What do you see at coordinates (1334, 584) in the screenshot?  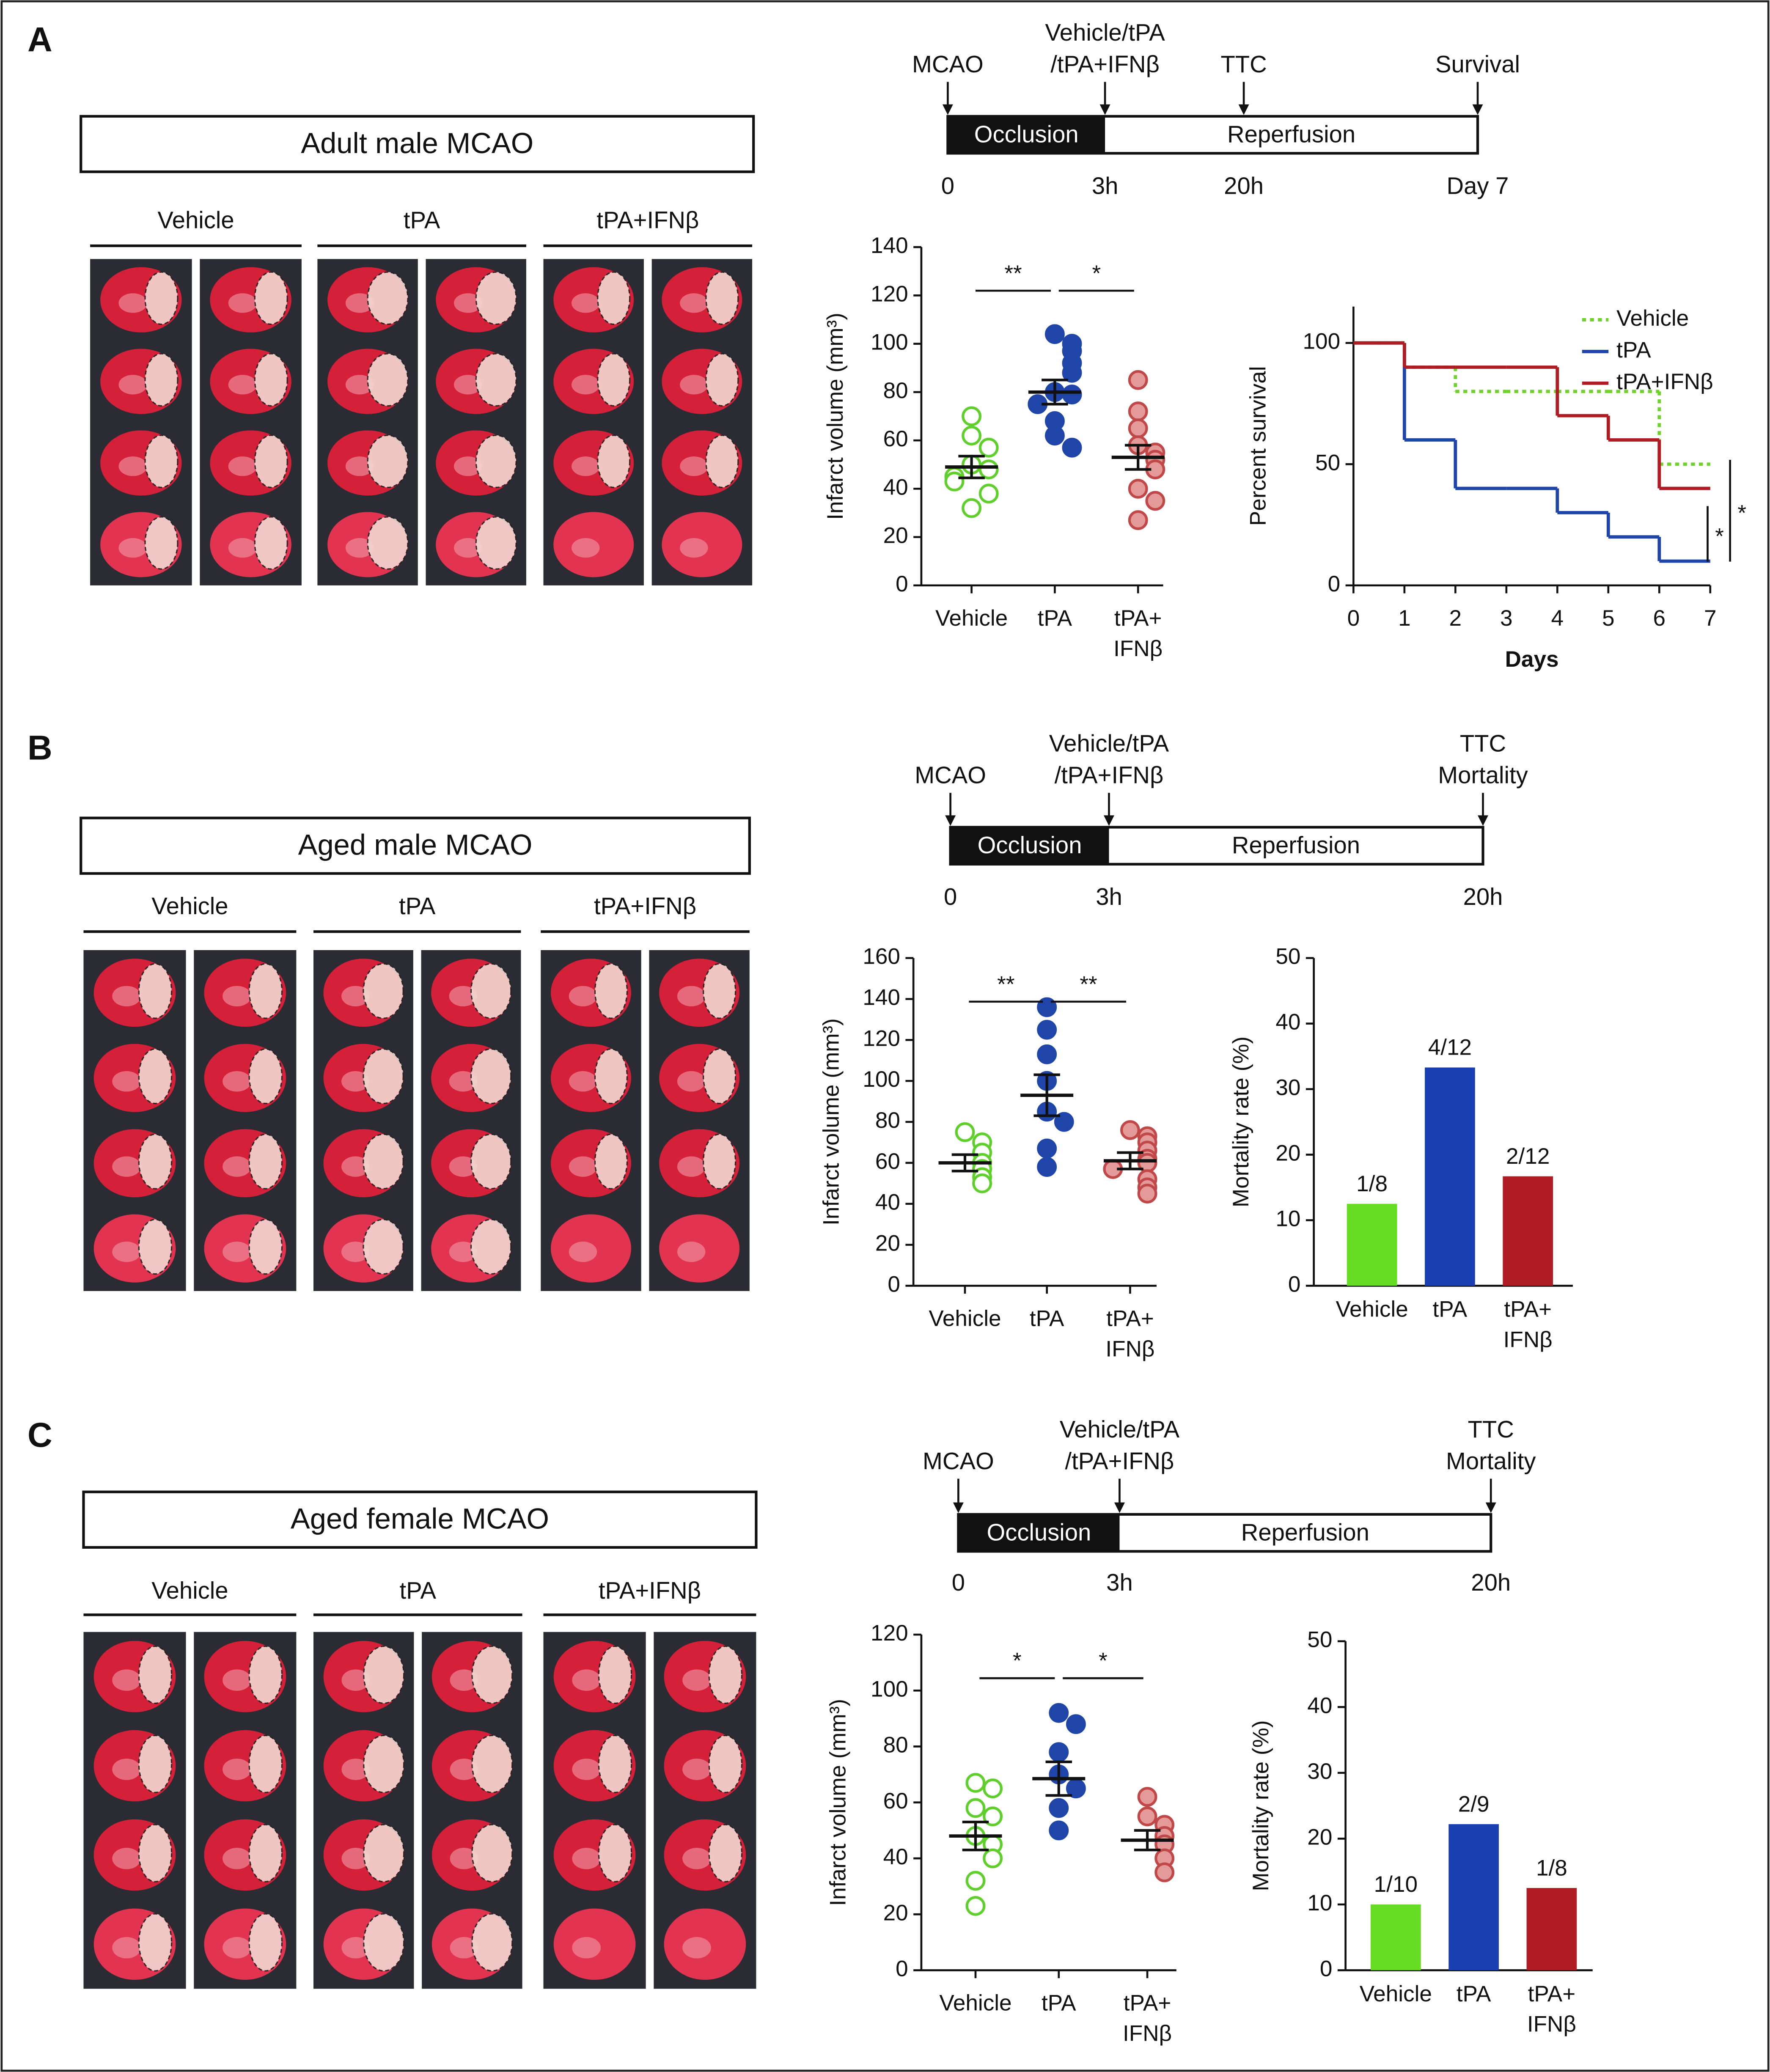 I see `y-tick-label: 0` at bounding box center [1334, 584].